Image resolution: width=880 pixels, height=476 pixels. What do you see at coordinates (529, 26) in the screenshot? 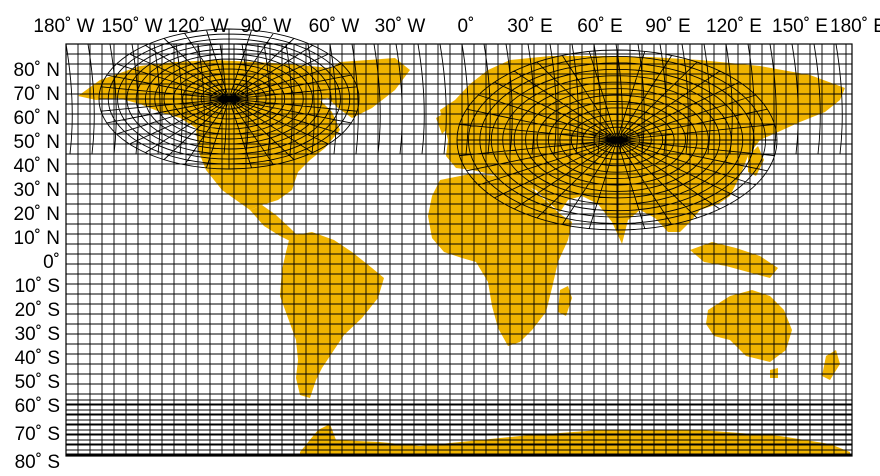
I see `lon-label: 30˚ E` at bounding box center [529, 26].